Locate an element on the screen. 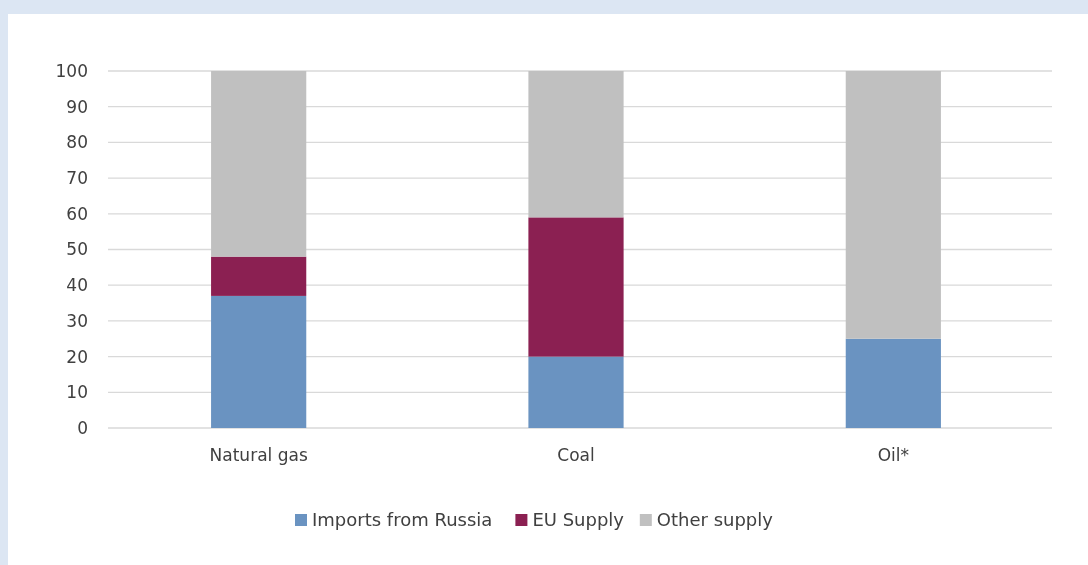 The width and height of the screenshot is (1088, 565). y-tick-label: 0 is located at coordinates (82, 427).